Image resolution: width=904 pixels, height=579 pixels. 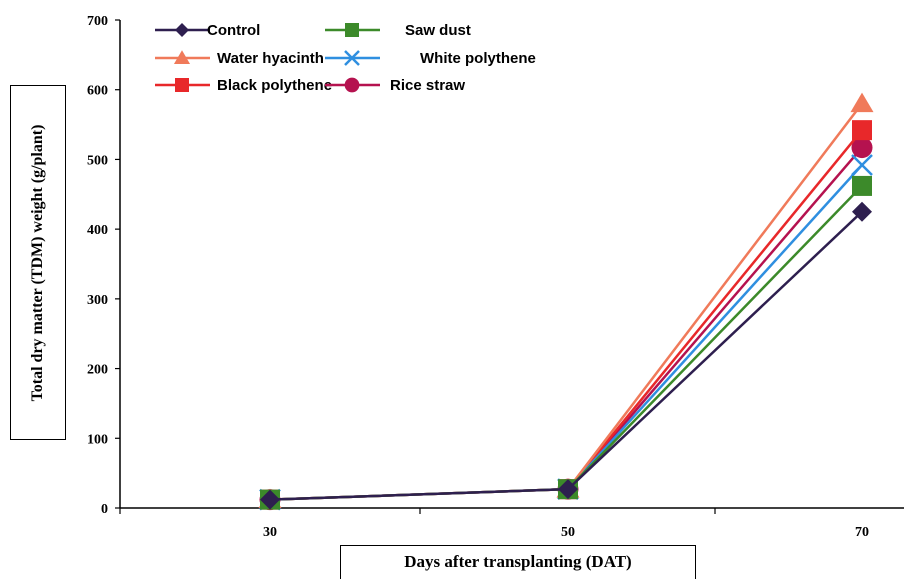 What do you see at coordinates (104, 509) in the screenshot?
I see `y-tick-label: 0` at bounding box center [104, 509].